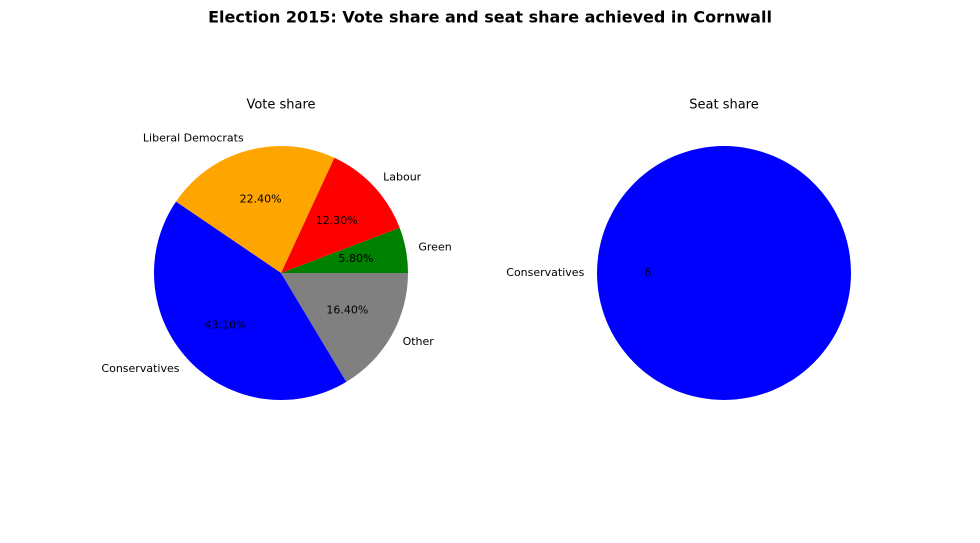  I want to click on value-label: 16.40%, so click(347, 310).